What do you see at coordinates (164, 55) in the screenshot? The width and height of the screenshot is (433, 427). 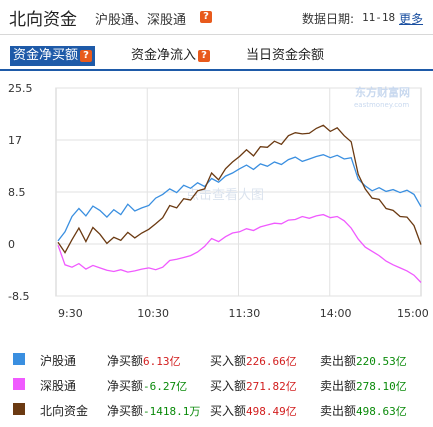 I see `tab-net-inflow-label: 资金净流入` at bounding box center [164, 55].